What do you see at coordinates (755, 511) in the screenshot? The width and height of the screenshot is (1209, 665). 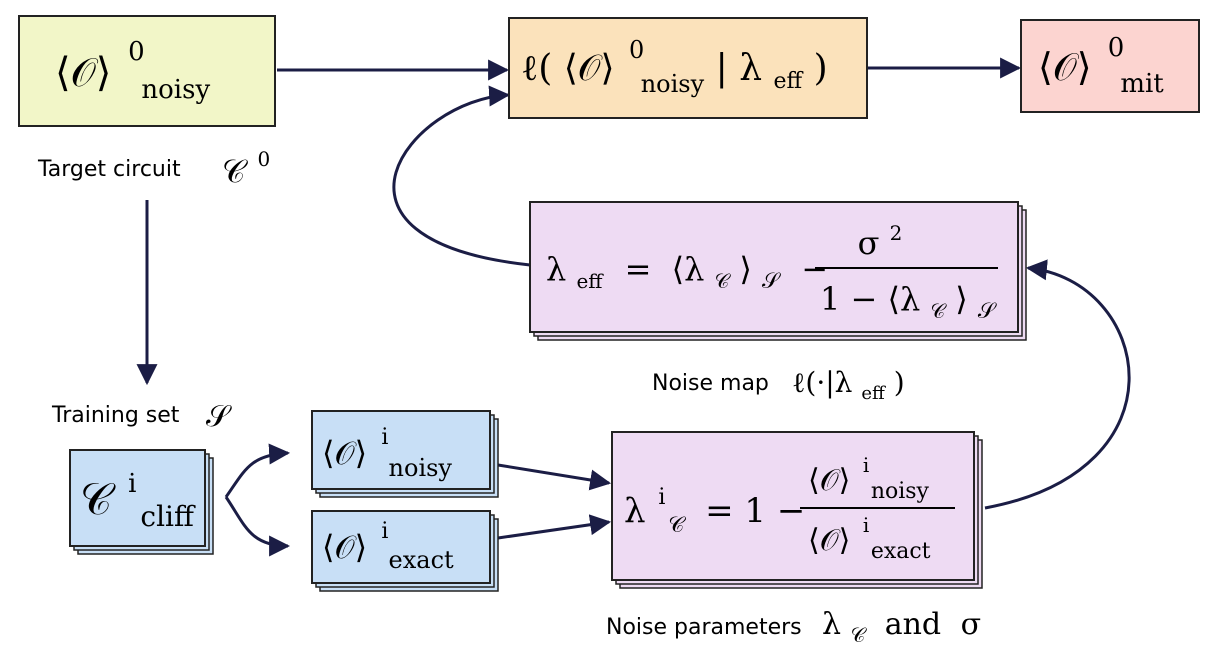 I see `lambda-i-eq: = 1 −` at bounding box center [755, 511].